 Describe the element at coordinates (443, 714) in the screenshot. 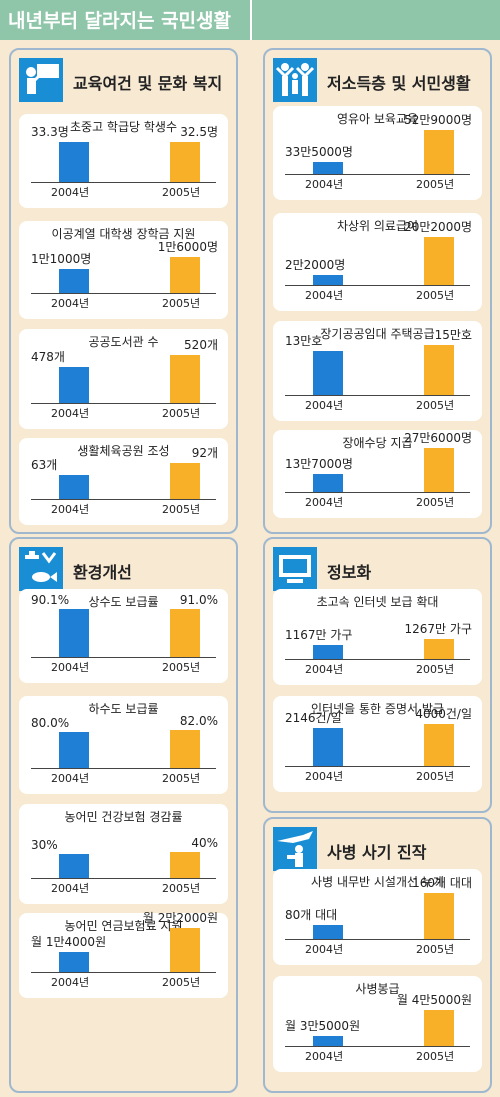

I see `value-label-2005: 4000건/일` at that location.